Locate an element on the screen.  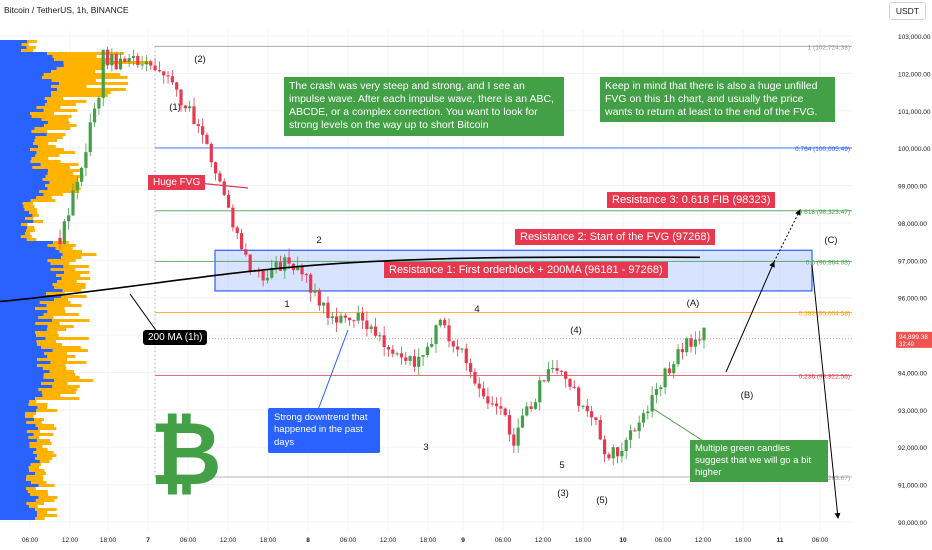
fib-label: 0.618 (98,323.47) is located at coordinates (824, 212).